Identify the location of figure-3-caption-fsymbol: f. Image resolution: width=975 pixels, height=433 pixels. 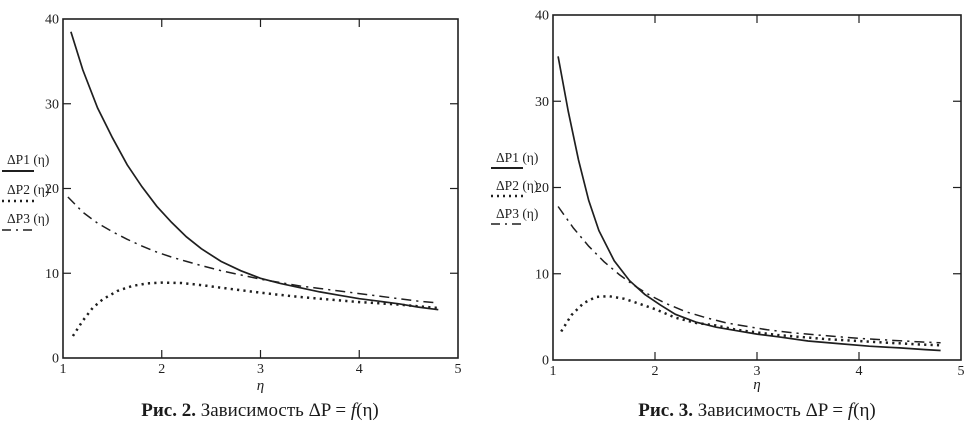
(850, 410).